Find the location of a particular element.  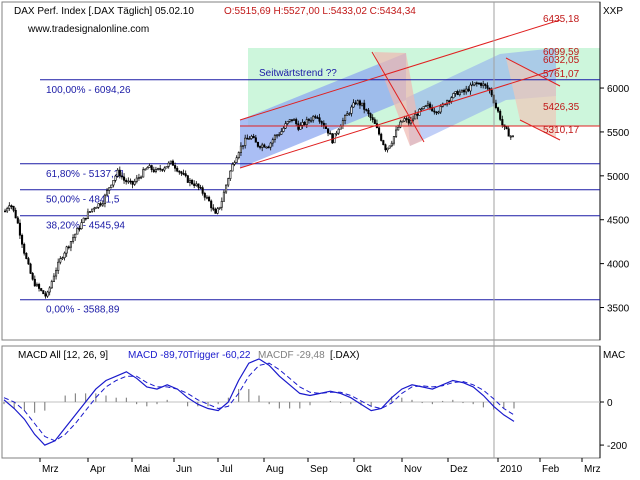

x-tick-label: Aug is located at coordinates (275, 469).